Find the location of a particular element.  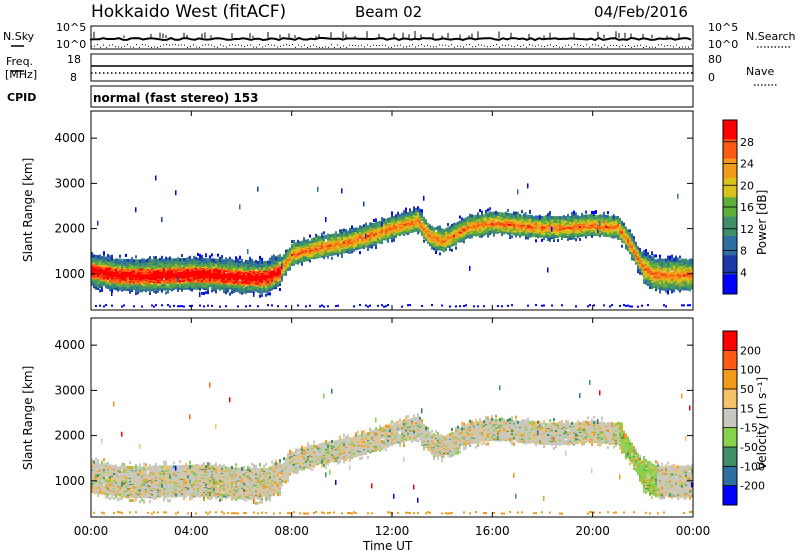

nsearch-trace is located at coordinates (391, 46).